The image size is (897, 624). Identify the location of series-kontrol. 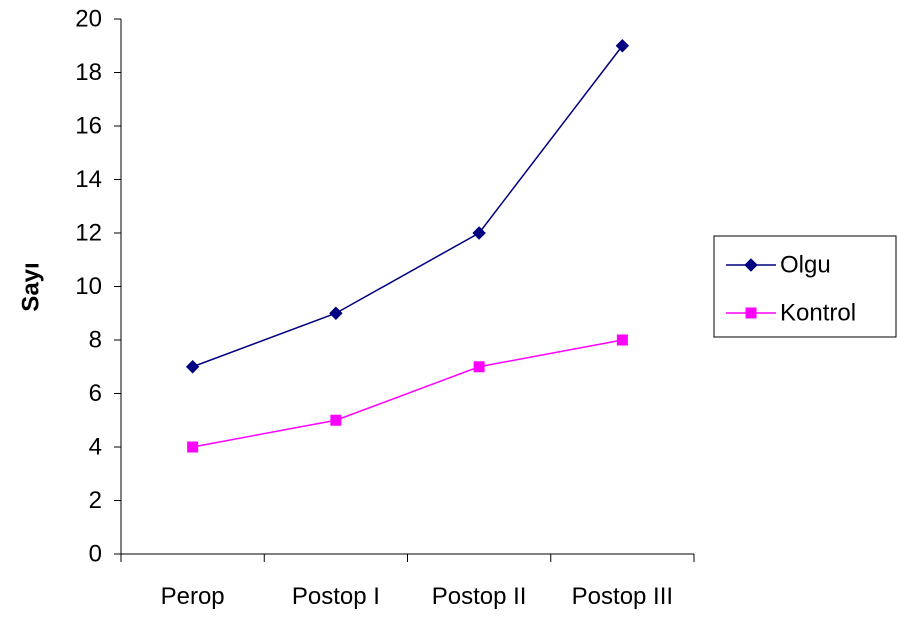
(407, 393).